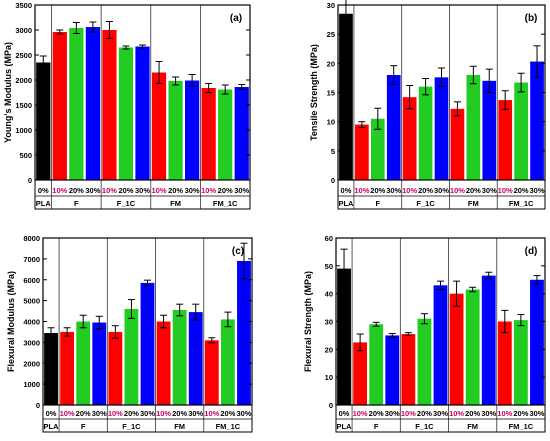  Describe the element at coordinates (23, 5) in the screenshot. I see `y-tick-label: 3500` at that location.